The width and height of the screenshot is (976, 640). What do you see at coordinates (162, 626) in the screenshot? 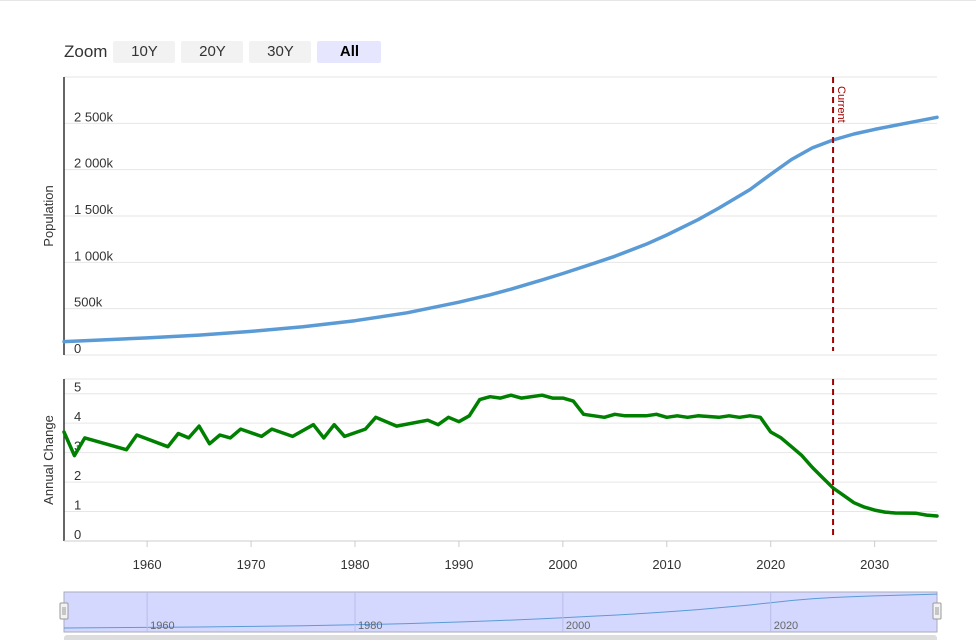
I see `navigator-label: 1960` at bounding box center [162, 626].